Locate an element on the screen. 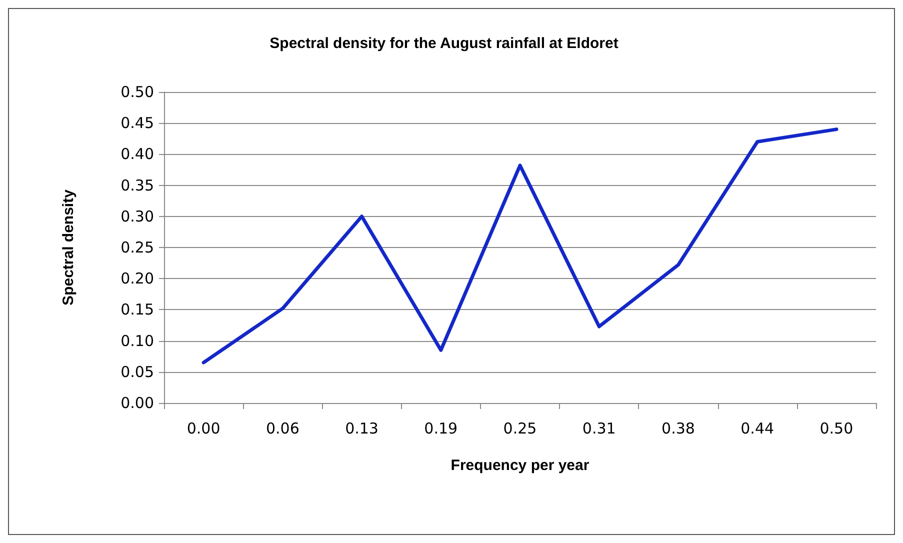 The width and height of the screenshot is (903, 543). y-tick-label: 0.15 is located at coordinates (137, 309).